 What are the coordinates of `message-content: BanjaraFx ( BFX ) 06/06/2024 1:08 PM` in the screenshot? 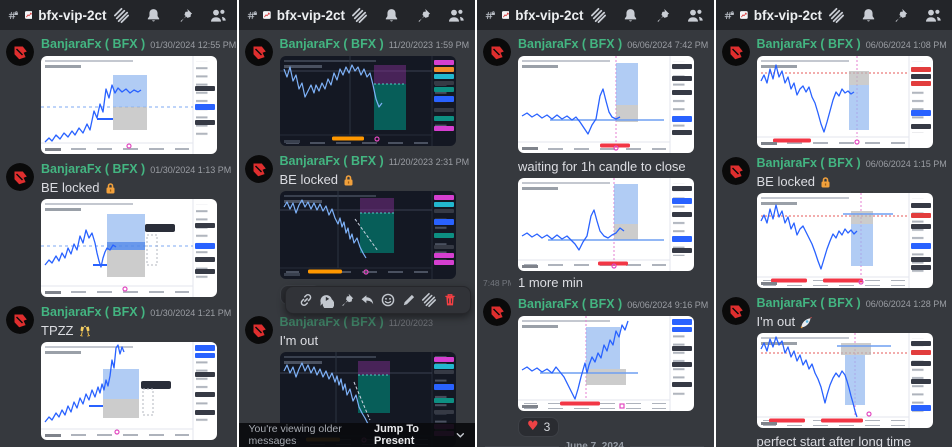 It's located at (851, 92).